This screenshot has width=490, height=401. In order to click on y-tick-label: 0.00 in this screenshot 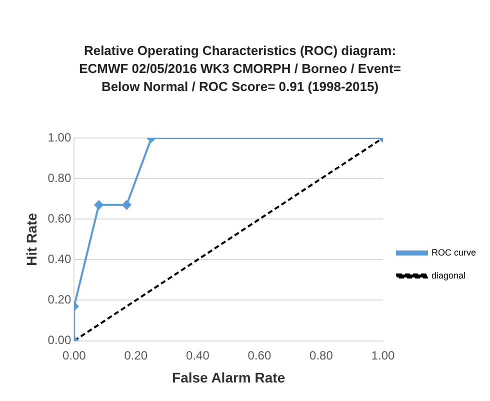, I will do `click(60, 340)`.